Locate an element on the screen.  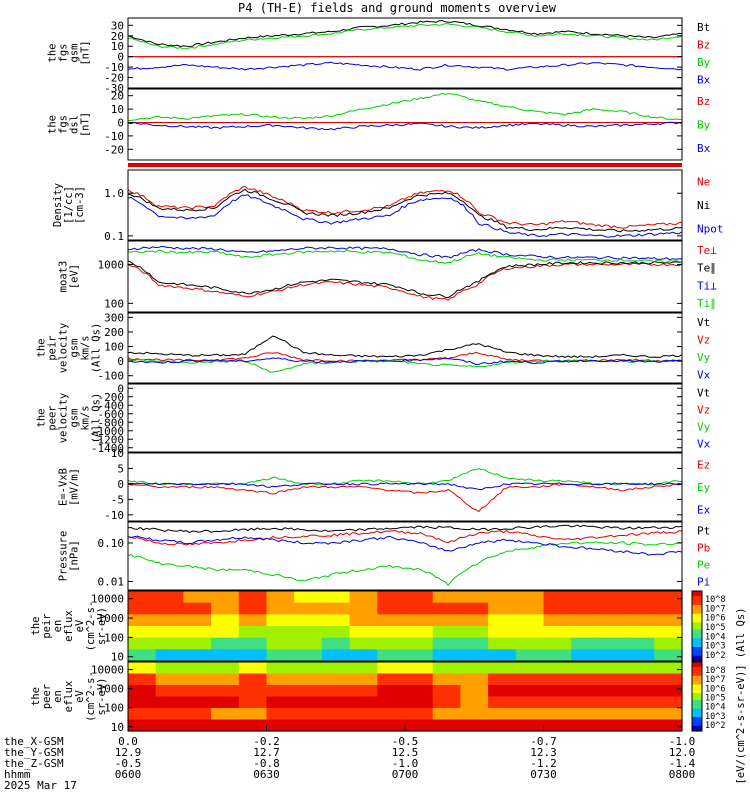
legend-Te: Te⊥ is located at coordinates (707, 250).